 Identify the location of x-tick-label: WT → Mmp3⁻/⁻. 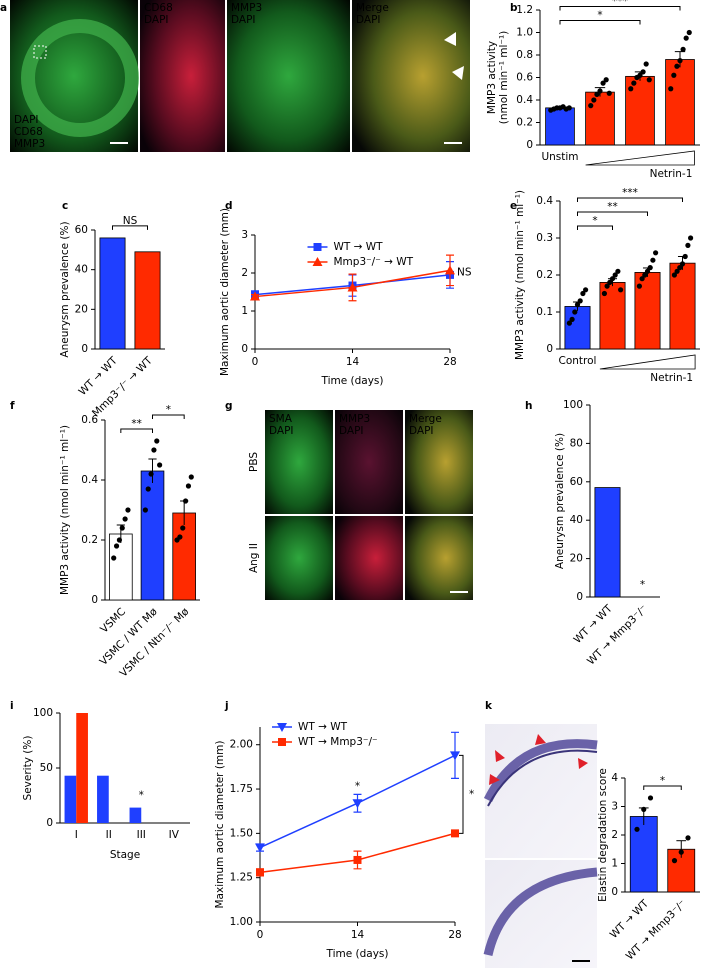
(617, 635).